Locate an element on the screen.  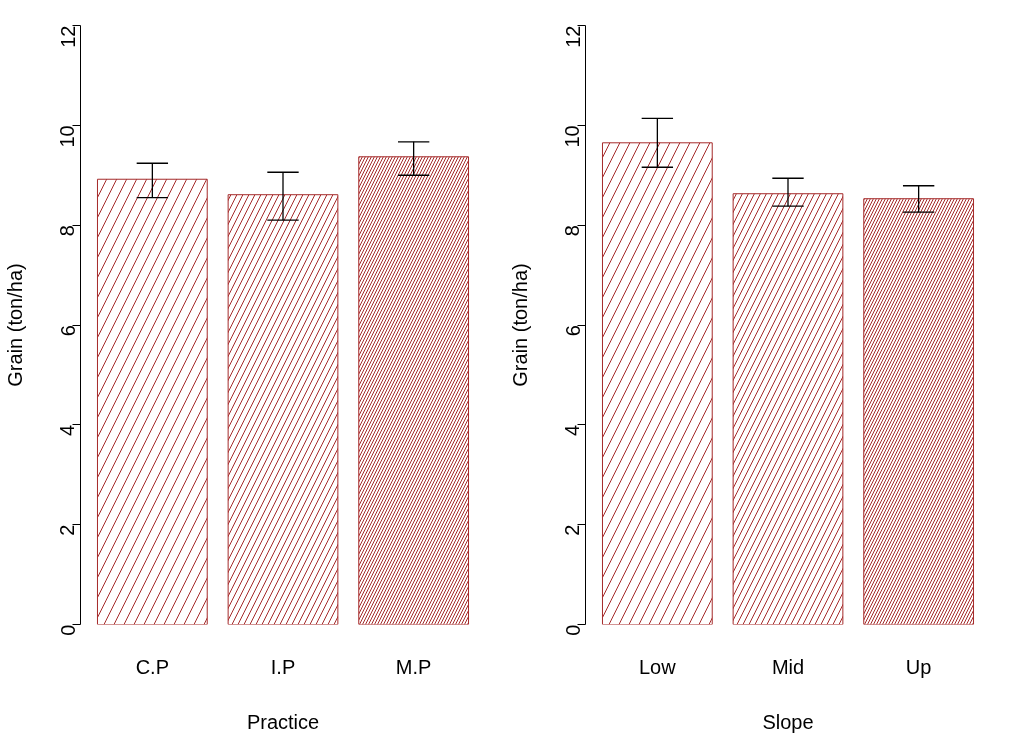
x-tick-label: Mid is located at coordinates (788, 666).